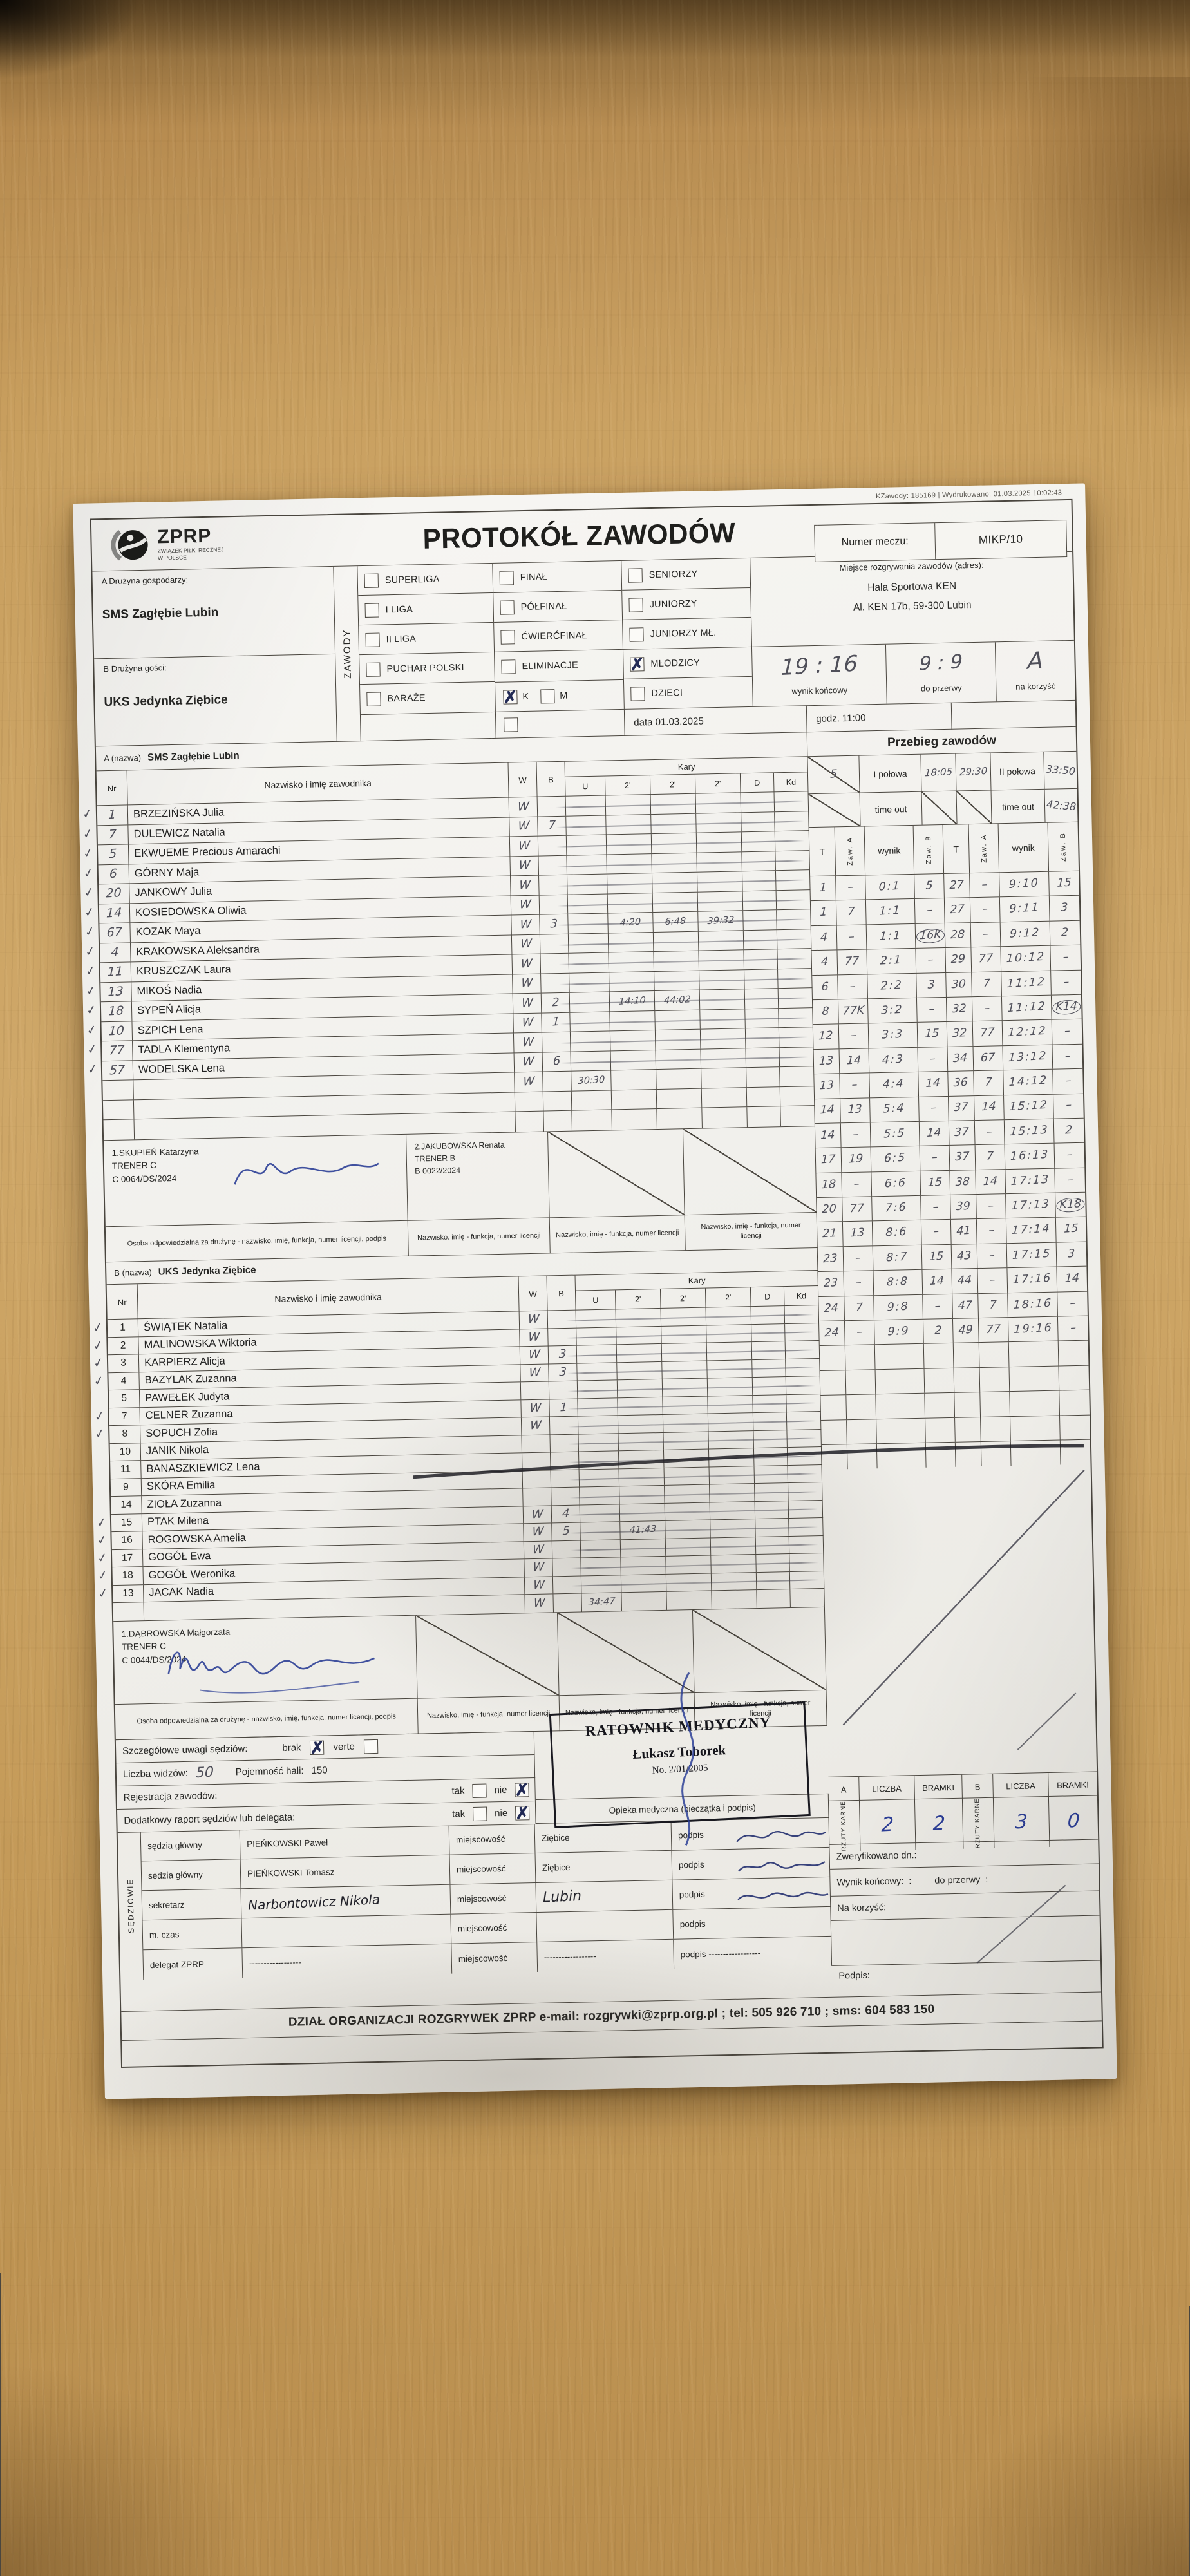 The width and height of the screenshot is (1190, 2576). Describe the element at coordinates (934, 1133) in the screenshot. I see `scorer-b-1: 14` at that location.